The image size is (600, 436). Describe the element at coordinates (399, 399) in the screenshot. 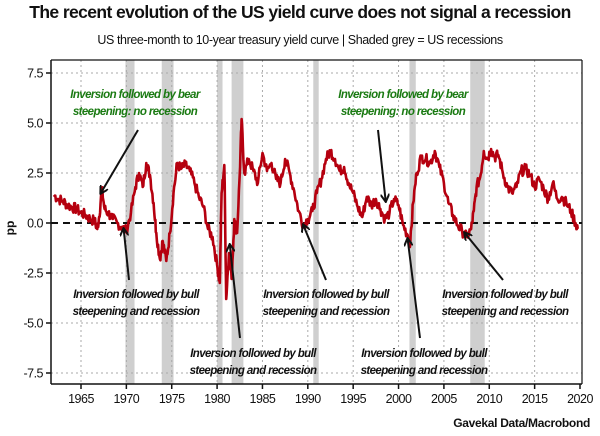

I see `x-tick-label: 2000` at that location.